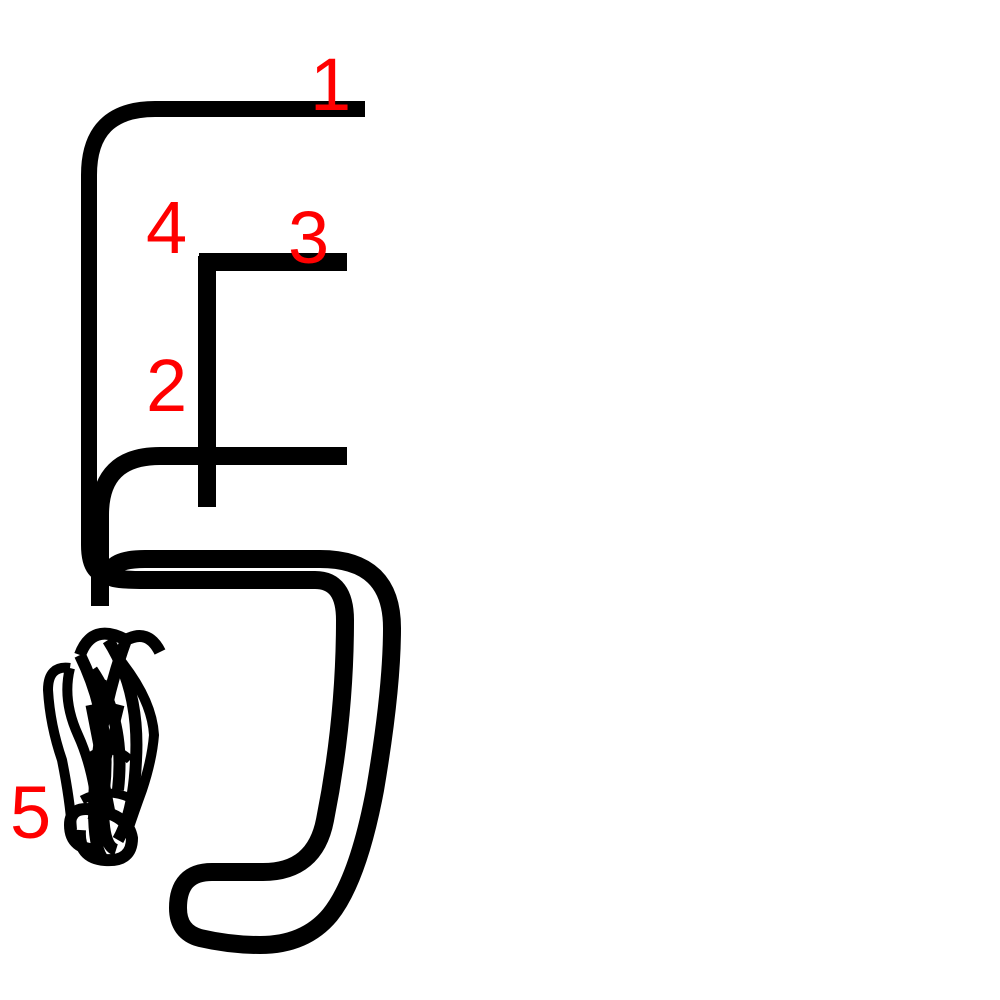 The height and width of the screenshot is (1000, 1000). Describe the element at coordinates (30, 812) in the screenshot. I see `stroke-5-label: 5` at that location.